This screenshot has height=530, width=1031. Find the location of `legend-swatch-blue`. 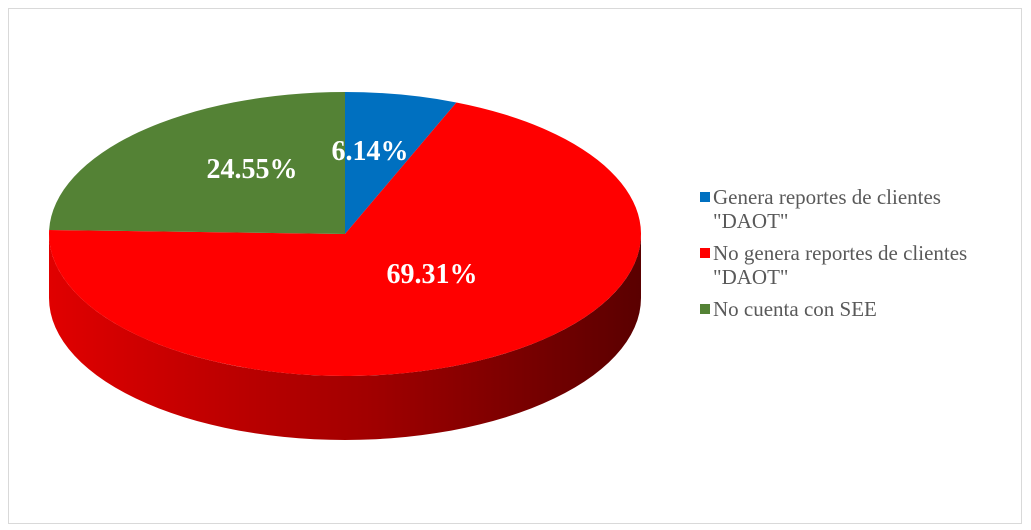

legend-swatch-blue is located at coordinates (705, 197).